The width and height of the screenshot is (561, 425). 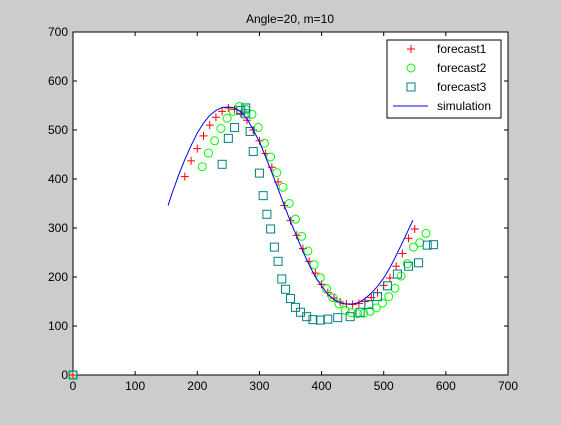 I want to click on y-tick-label: 100, so click(x=58, y=326).